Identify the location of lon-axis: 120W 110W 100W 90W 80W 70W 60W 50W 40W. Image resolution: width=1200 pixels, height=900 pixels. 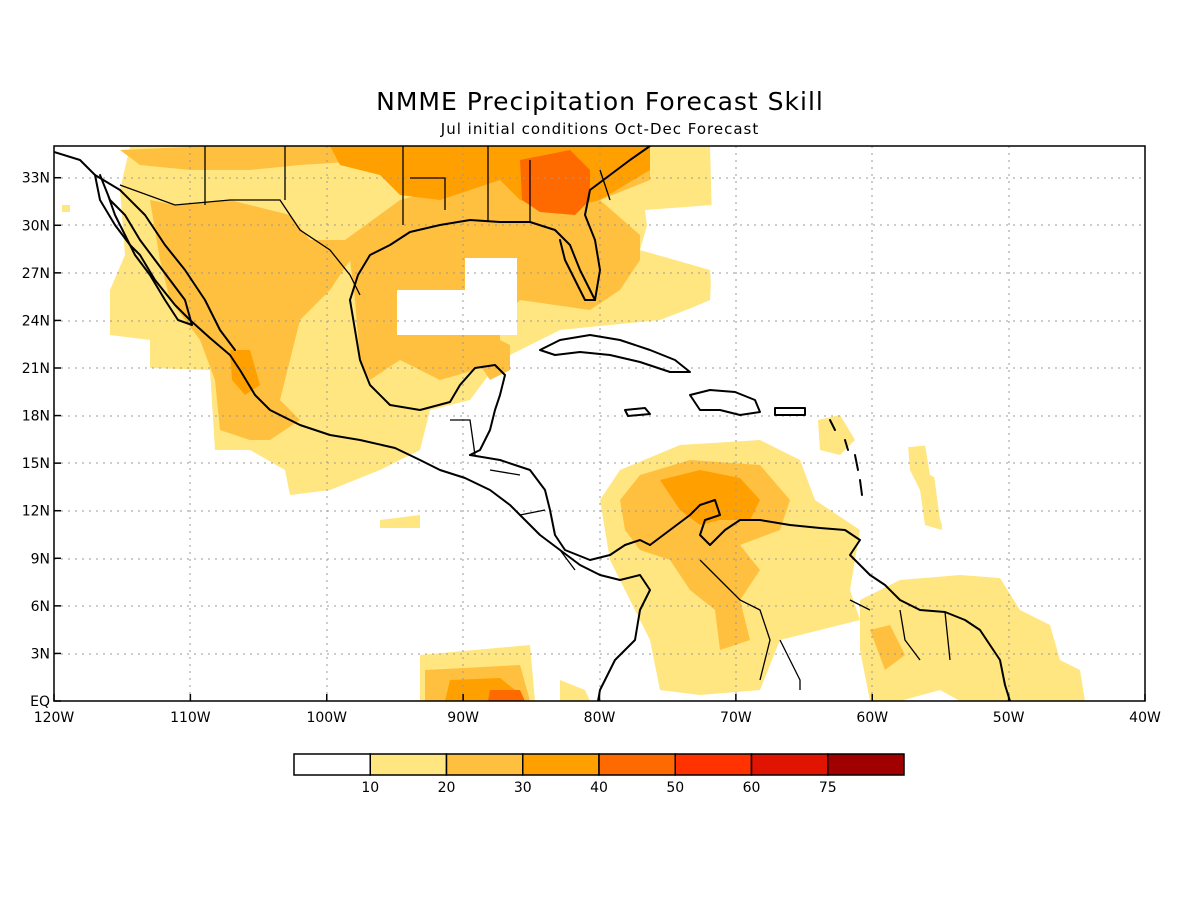
(597, 710).